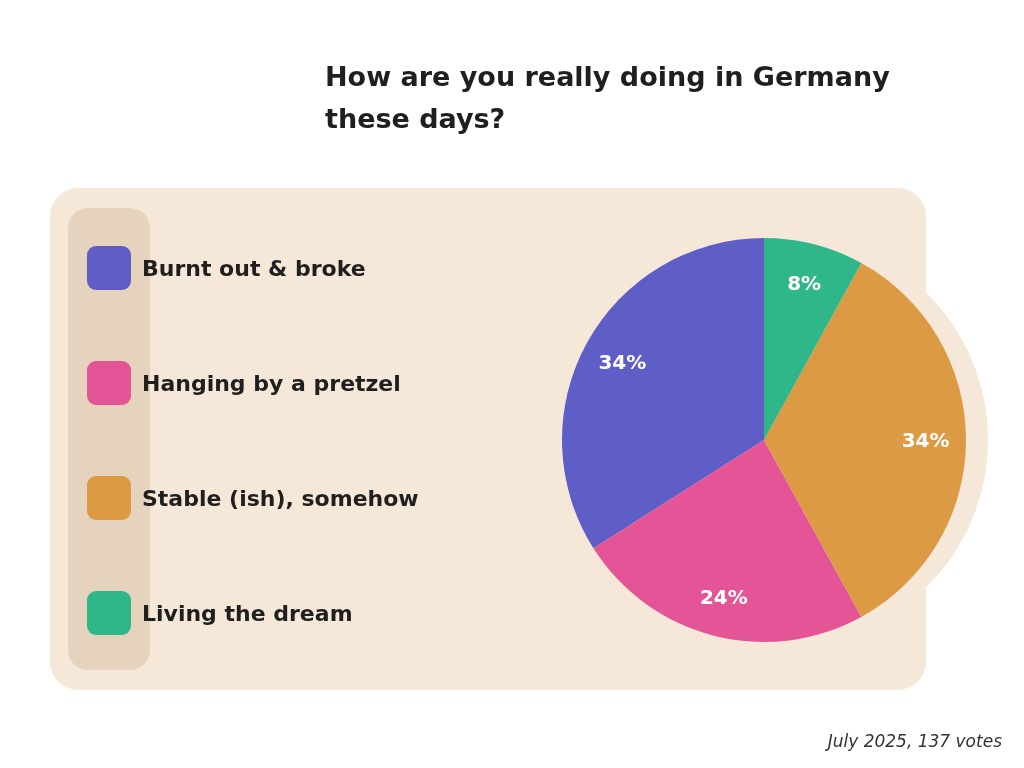  Describe the element at coordinates (271, 383) in the screenshot. I see `legend-label: Hanging by a pretzel` at that location.